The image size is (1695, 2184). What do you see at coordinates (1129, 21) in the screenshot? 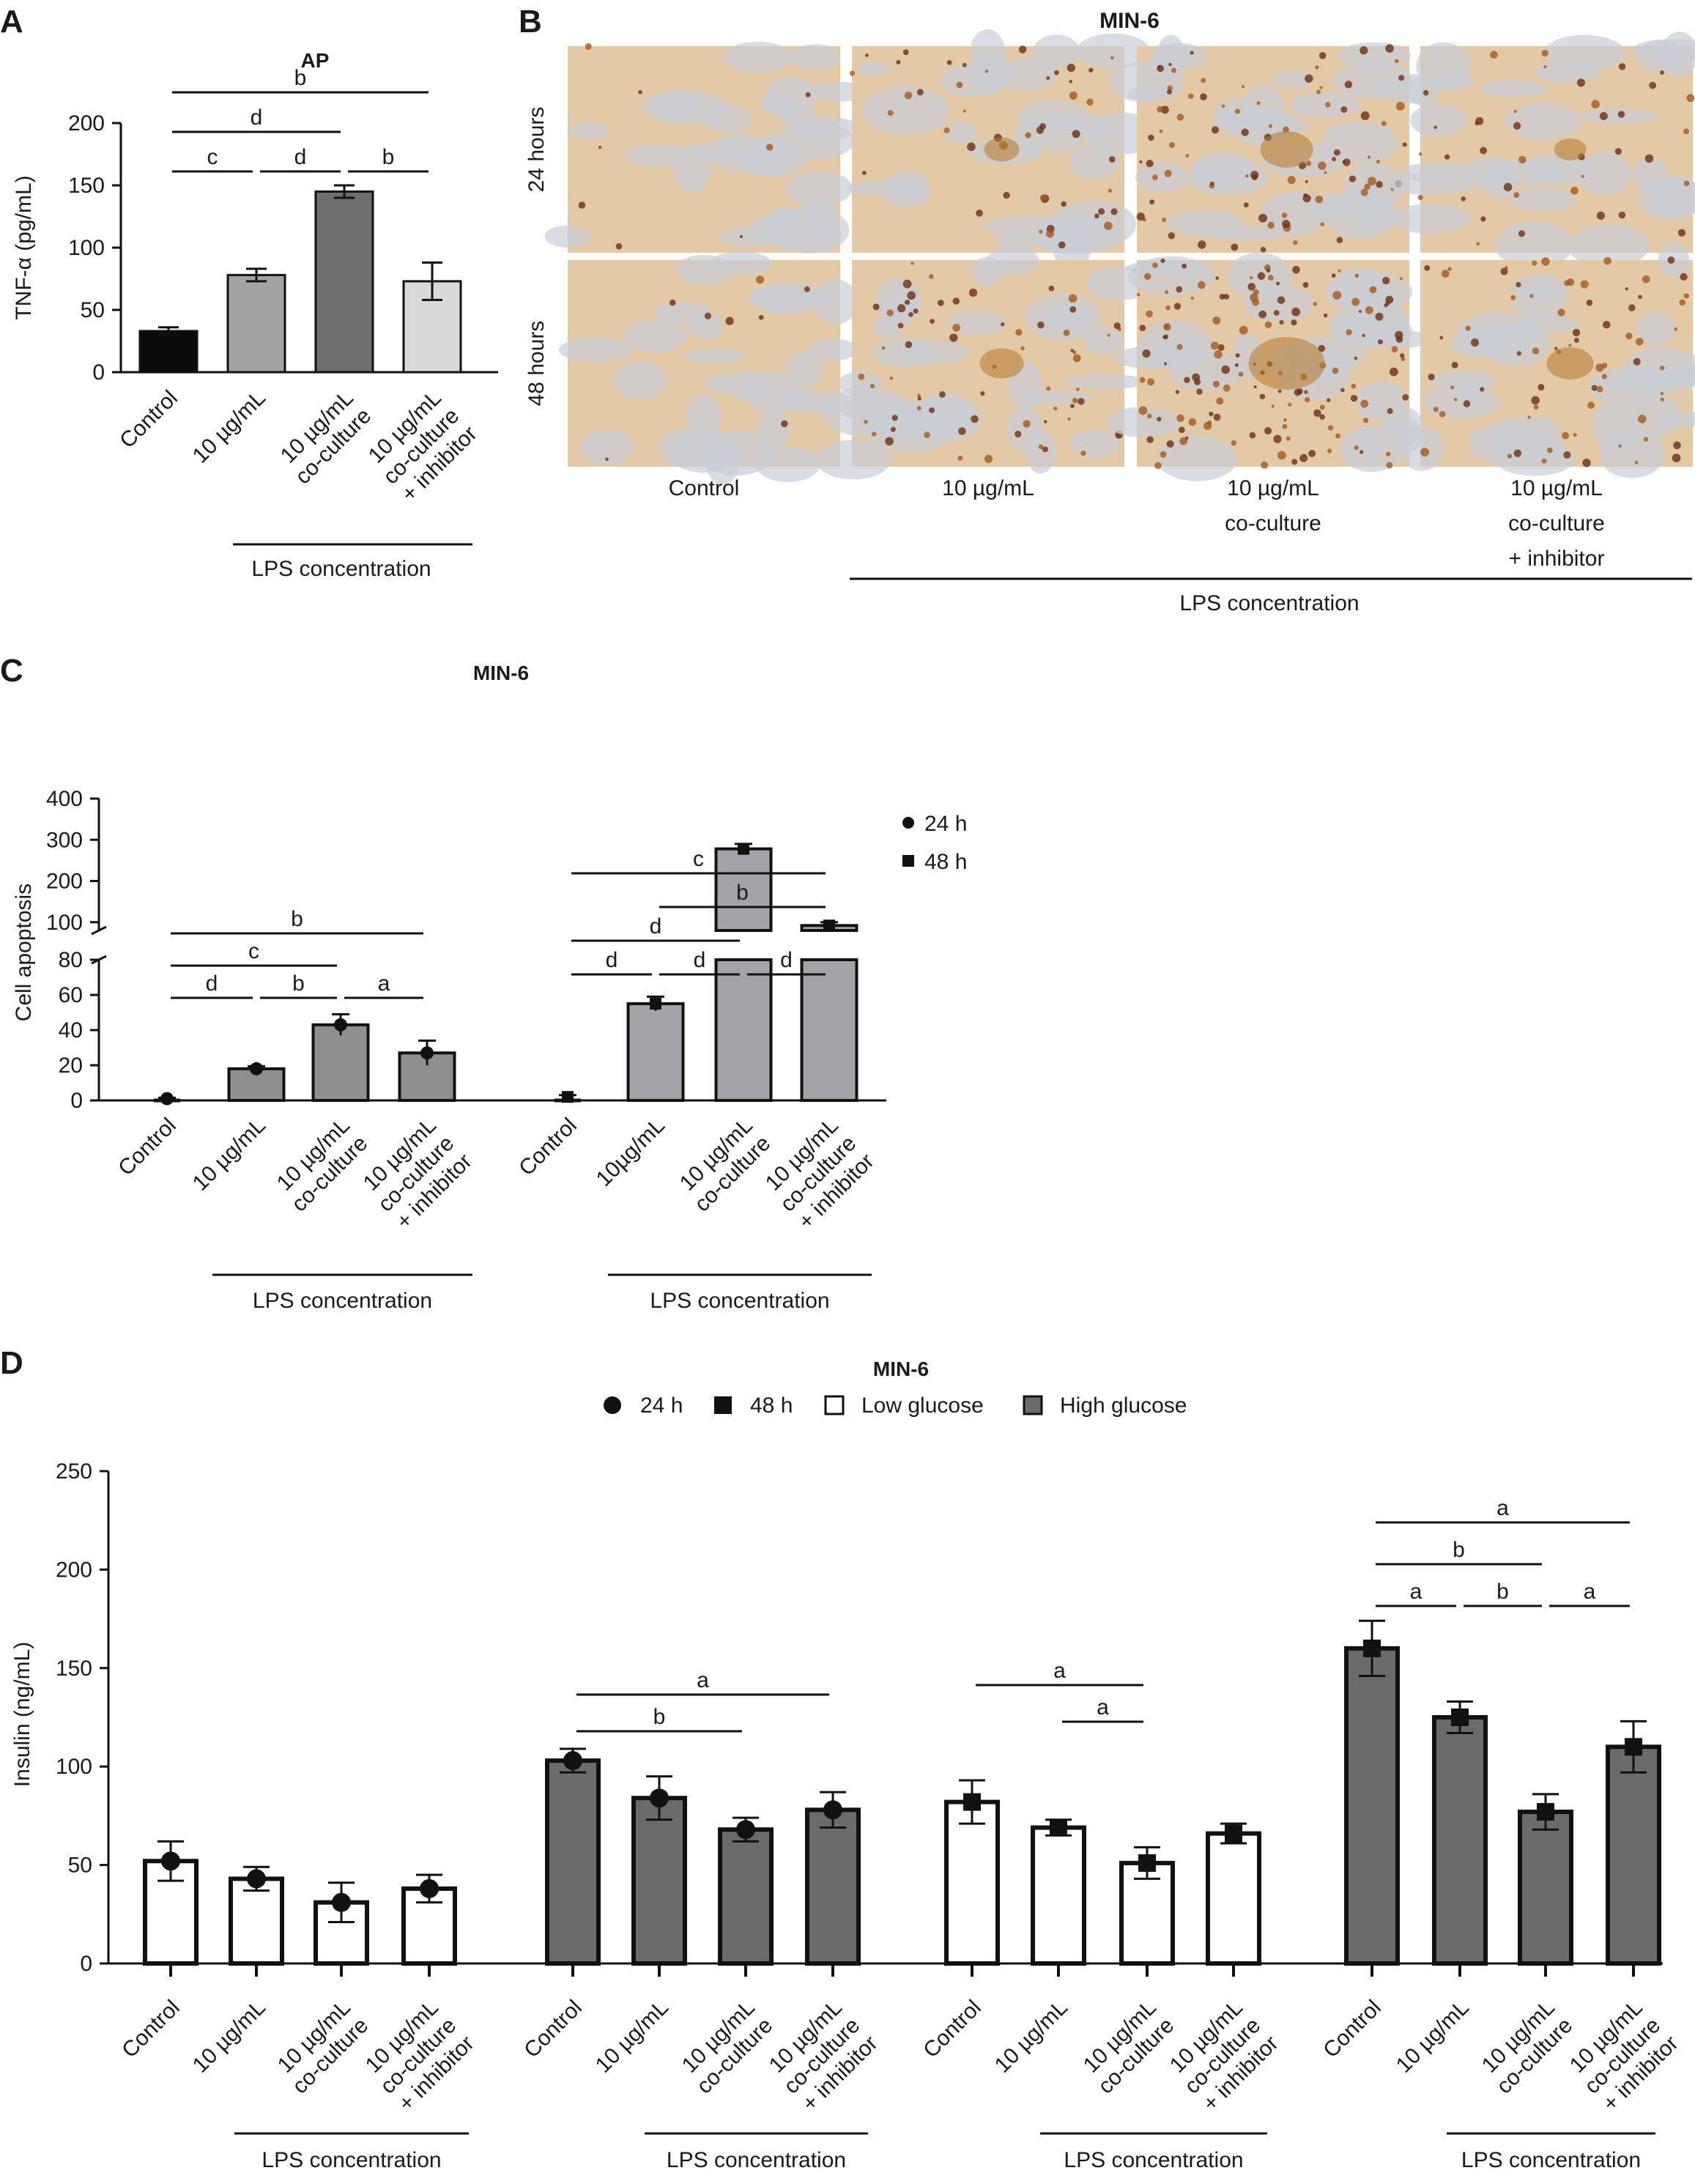
I see `panel-b-title: MIN-6` at bounding box center [1129, 21].